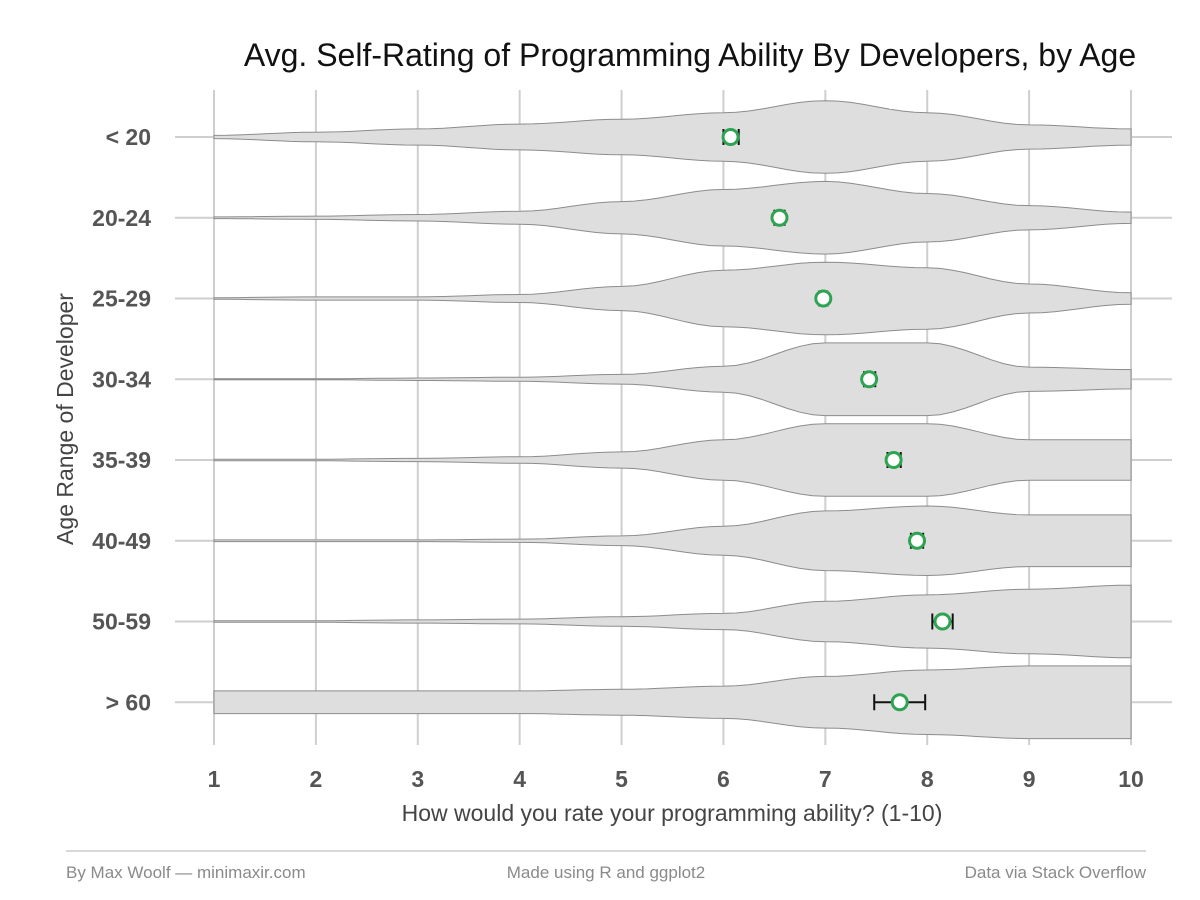 The image size is (1200, 900). What do you see at coordinates (1029, 779) in the screenshot?
I see `x-tick-label: 9` at bounding box center [1029, 779].